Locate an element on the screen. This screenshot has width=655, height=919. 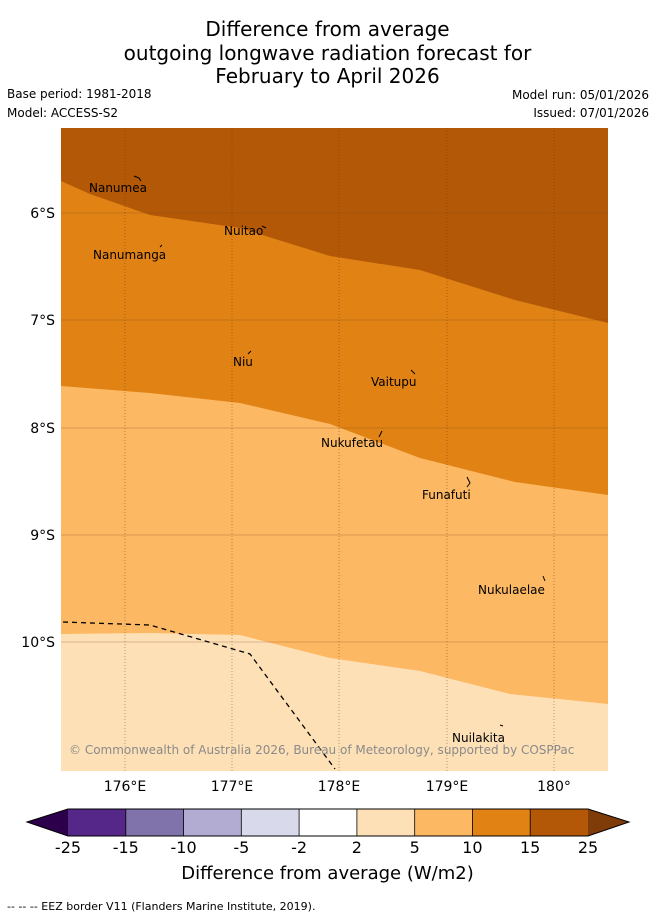
colorbar-tick-5: 5 is located at coordinates (414, 847).